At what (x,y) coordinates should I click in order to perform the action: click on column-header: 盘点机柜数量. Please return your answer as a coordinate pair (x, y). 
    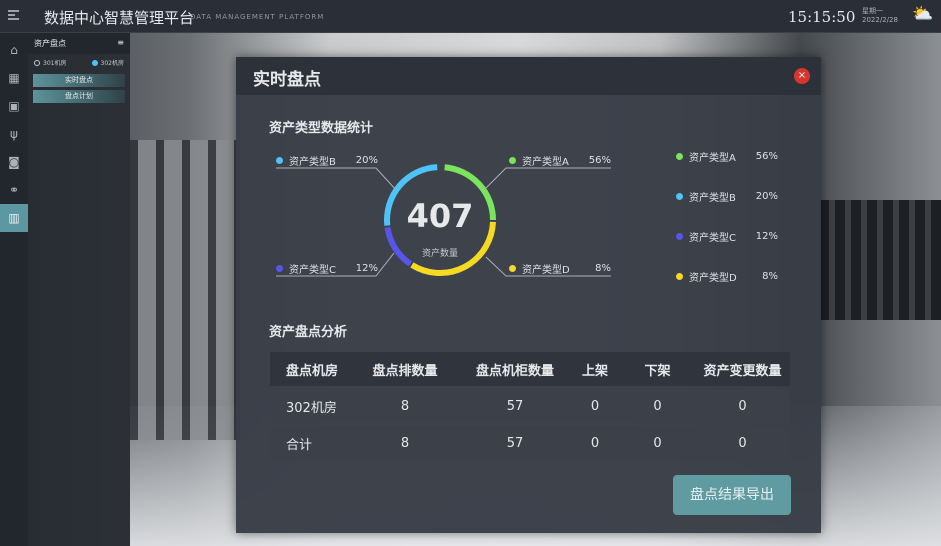
    Looking at the image, I should click on (514, 371).